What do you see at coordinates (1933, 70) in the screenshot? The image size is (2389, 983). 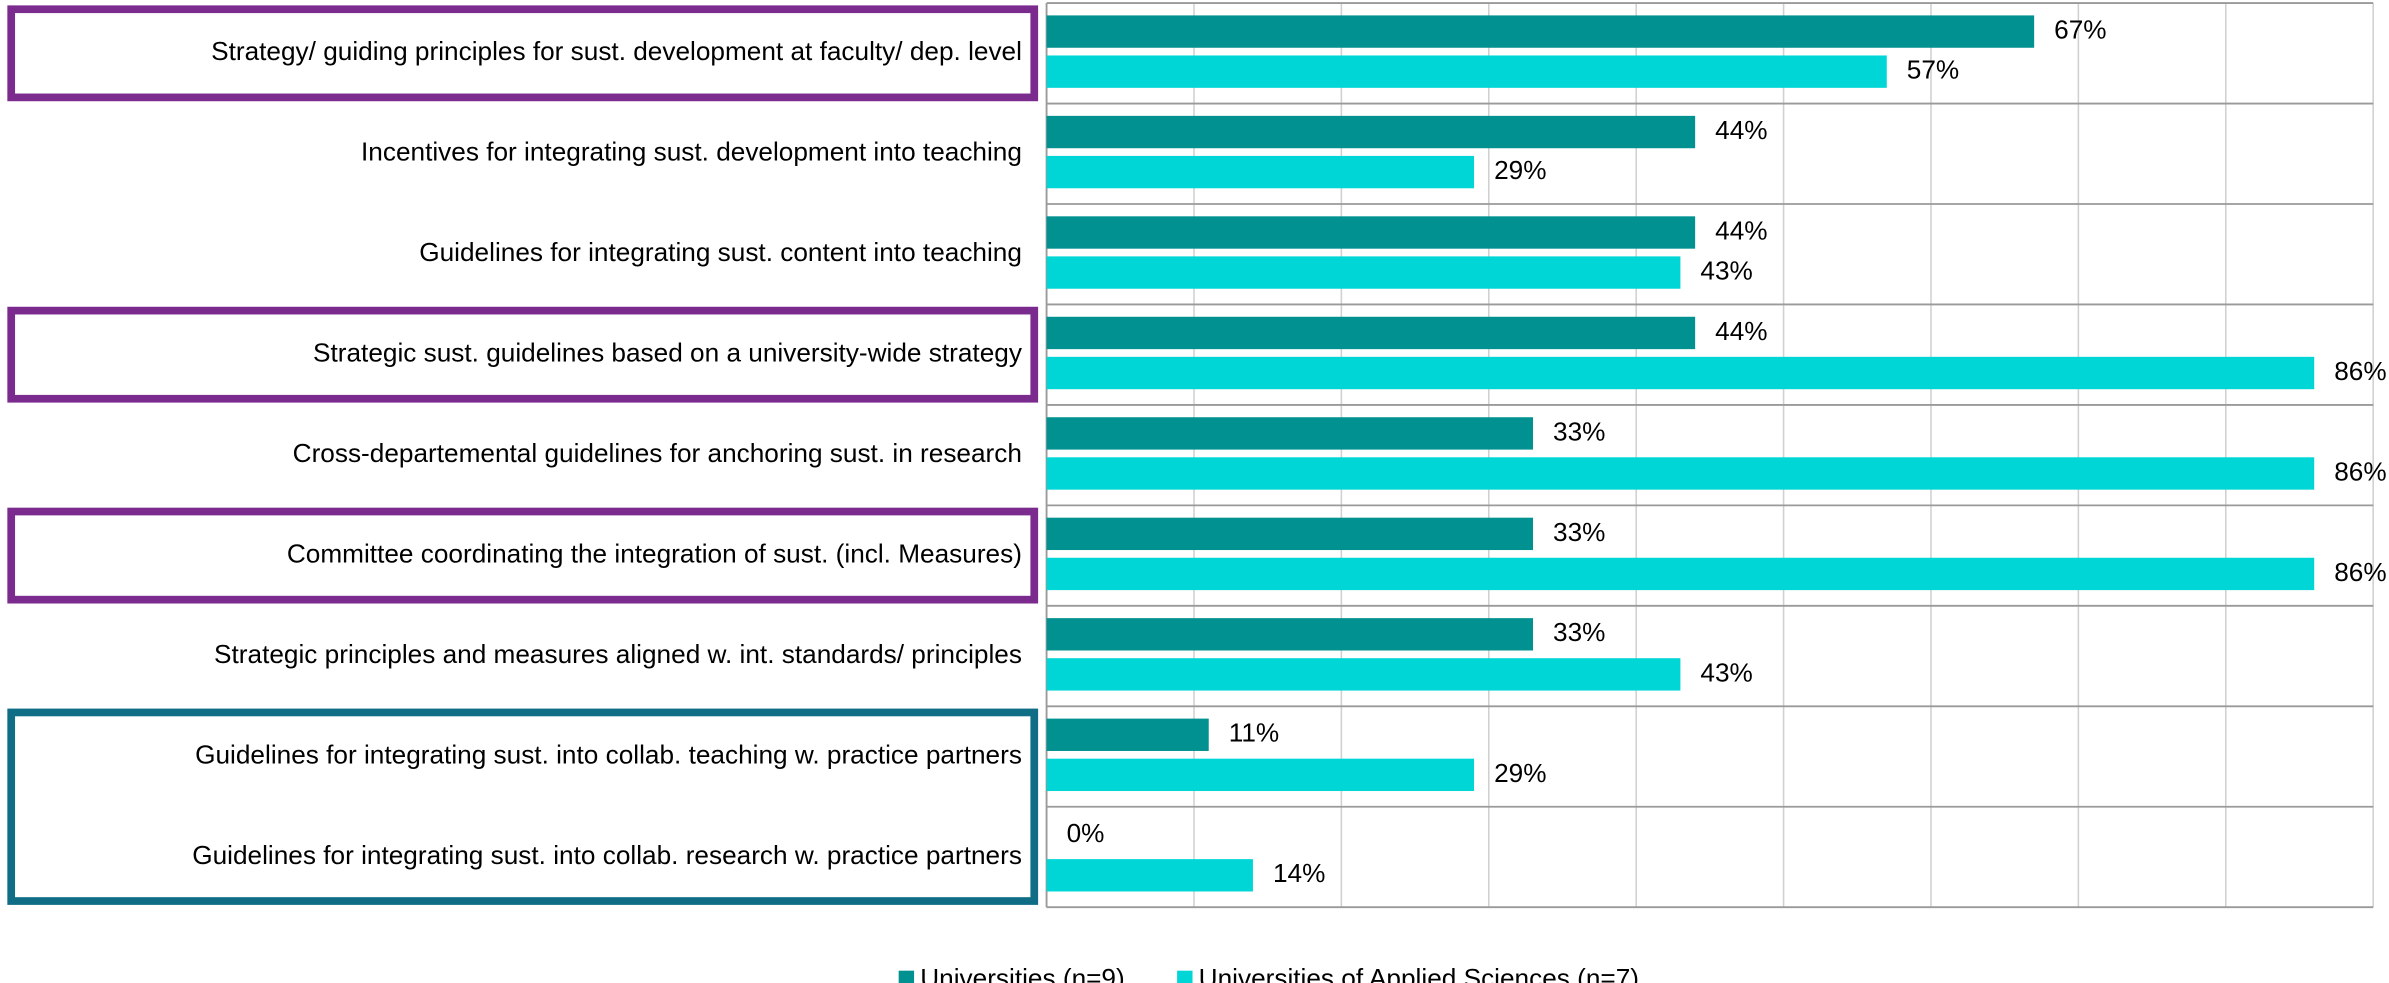 I see `value-label: 57%` at bounding box center [1933, 70].